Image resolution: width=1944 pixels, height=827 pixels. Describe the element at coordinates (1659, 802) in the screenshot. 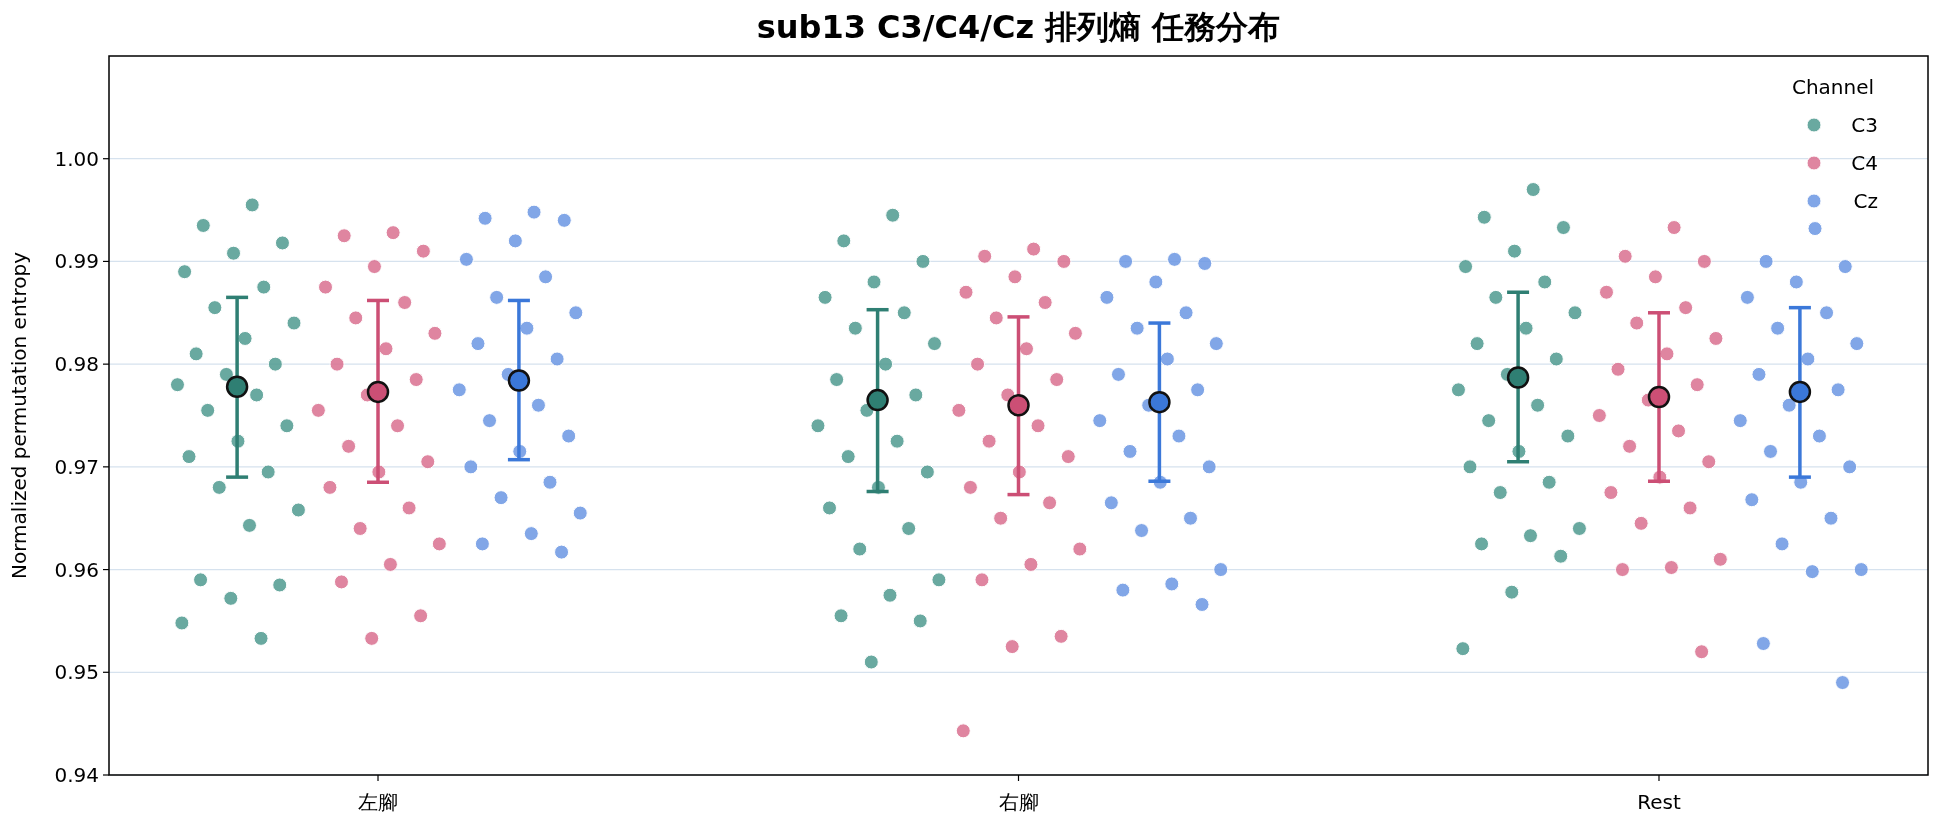

I see `x-tick-label: Rest` at that location.